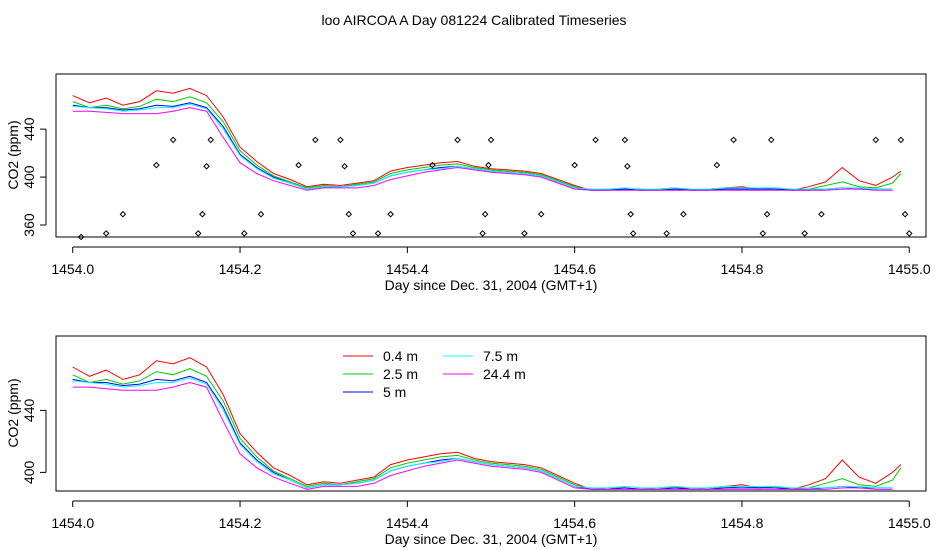  I want to click on x-axis-bottom: 1454.0 1454.2 1454.4 1454.6 1454.8 1455.0, so click(491, 515).